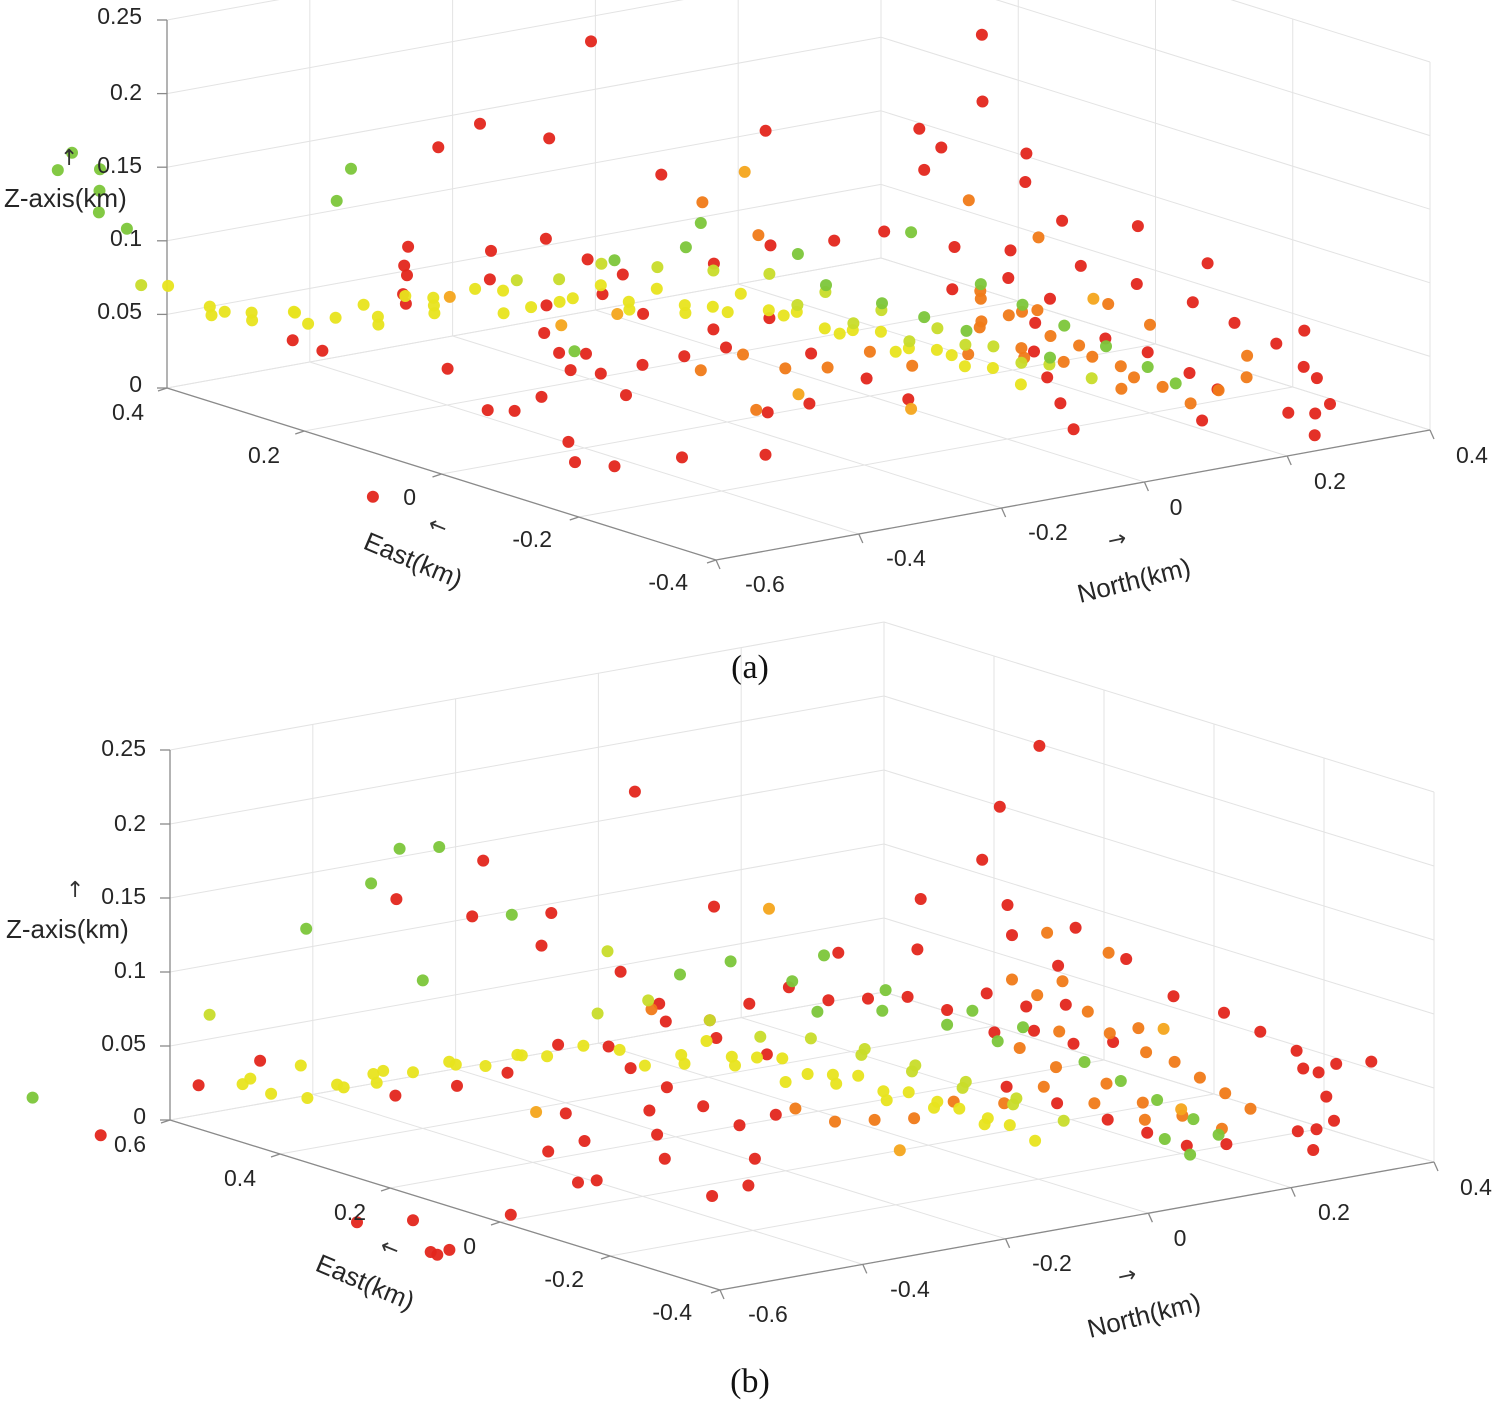 The height and width of the screenshot is (1411, 1500). I want to click on east-axis-line, so click(445, 1205).